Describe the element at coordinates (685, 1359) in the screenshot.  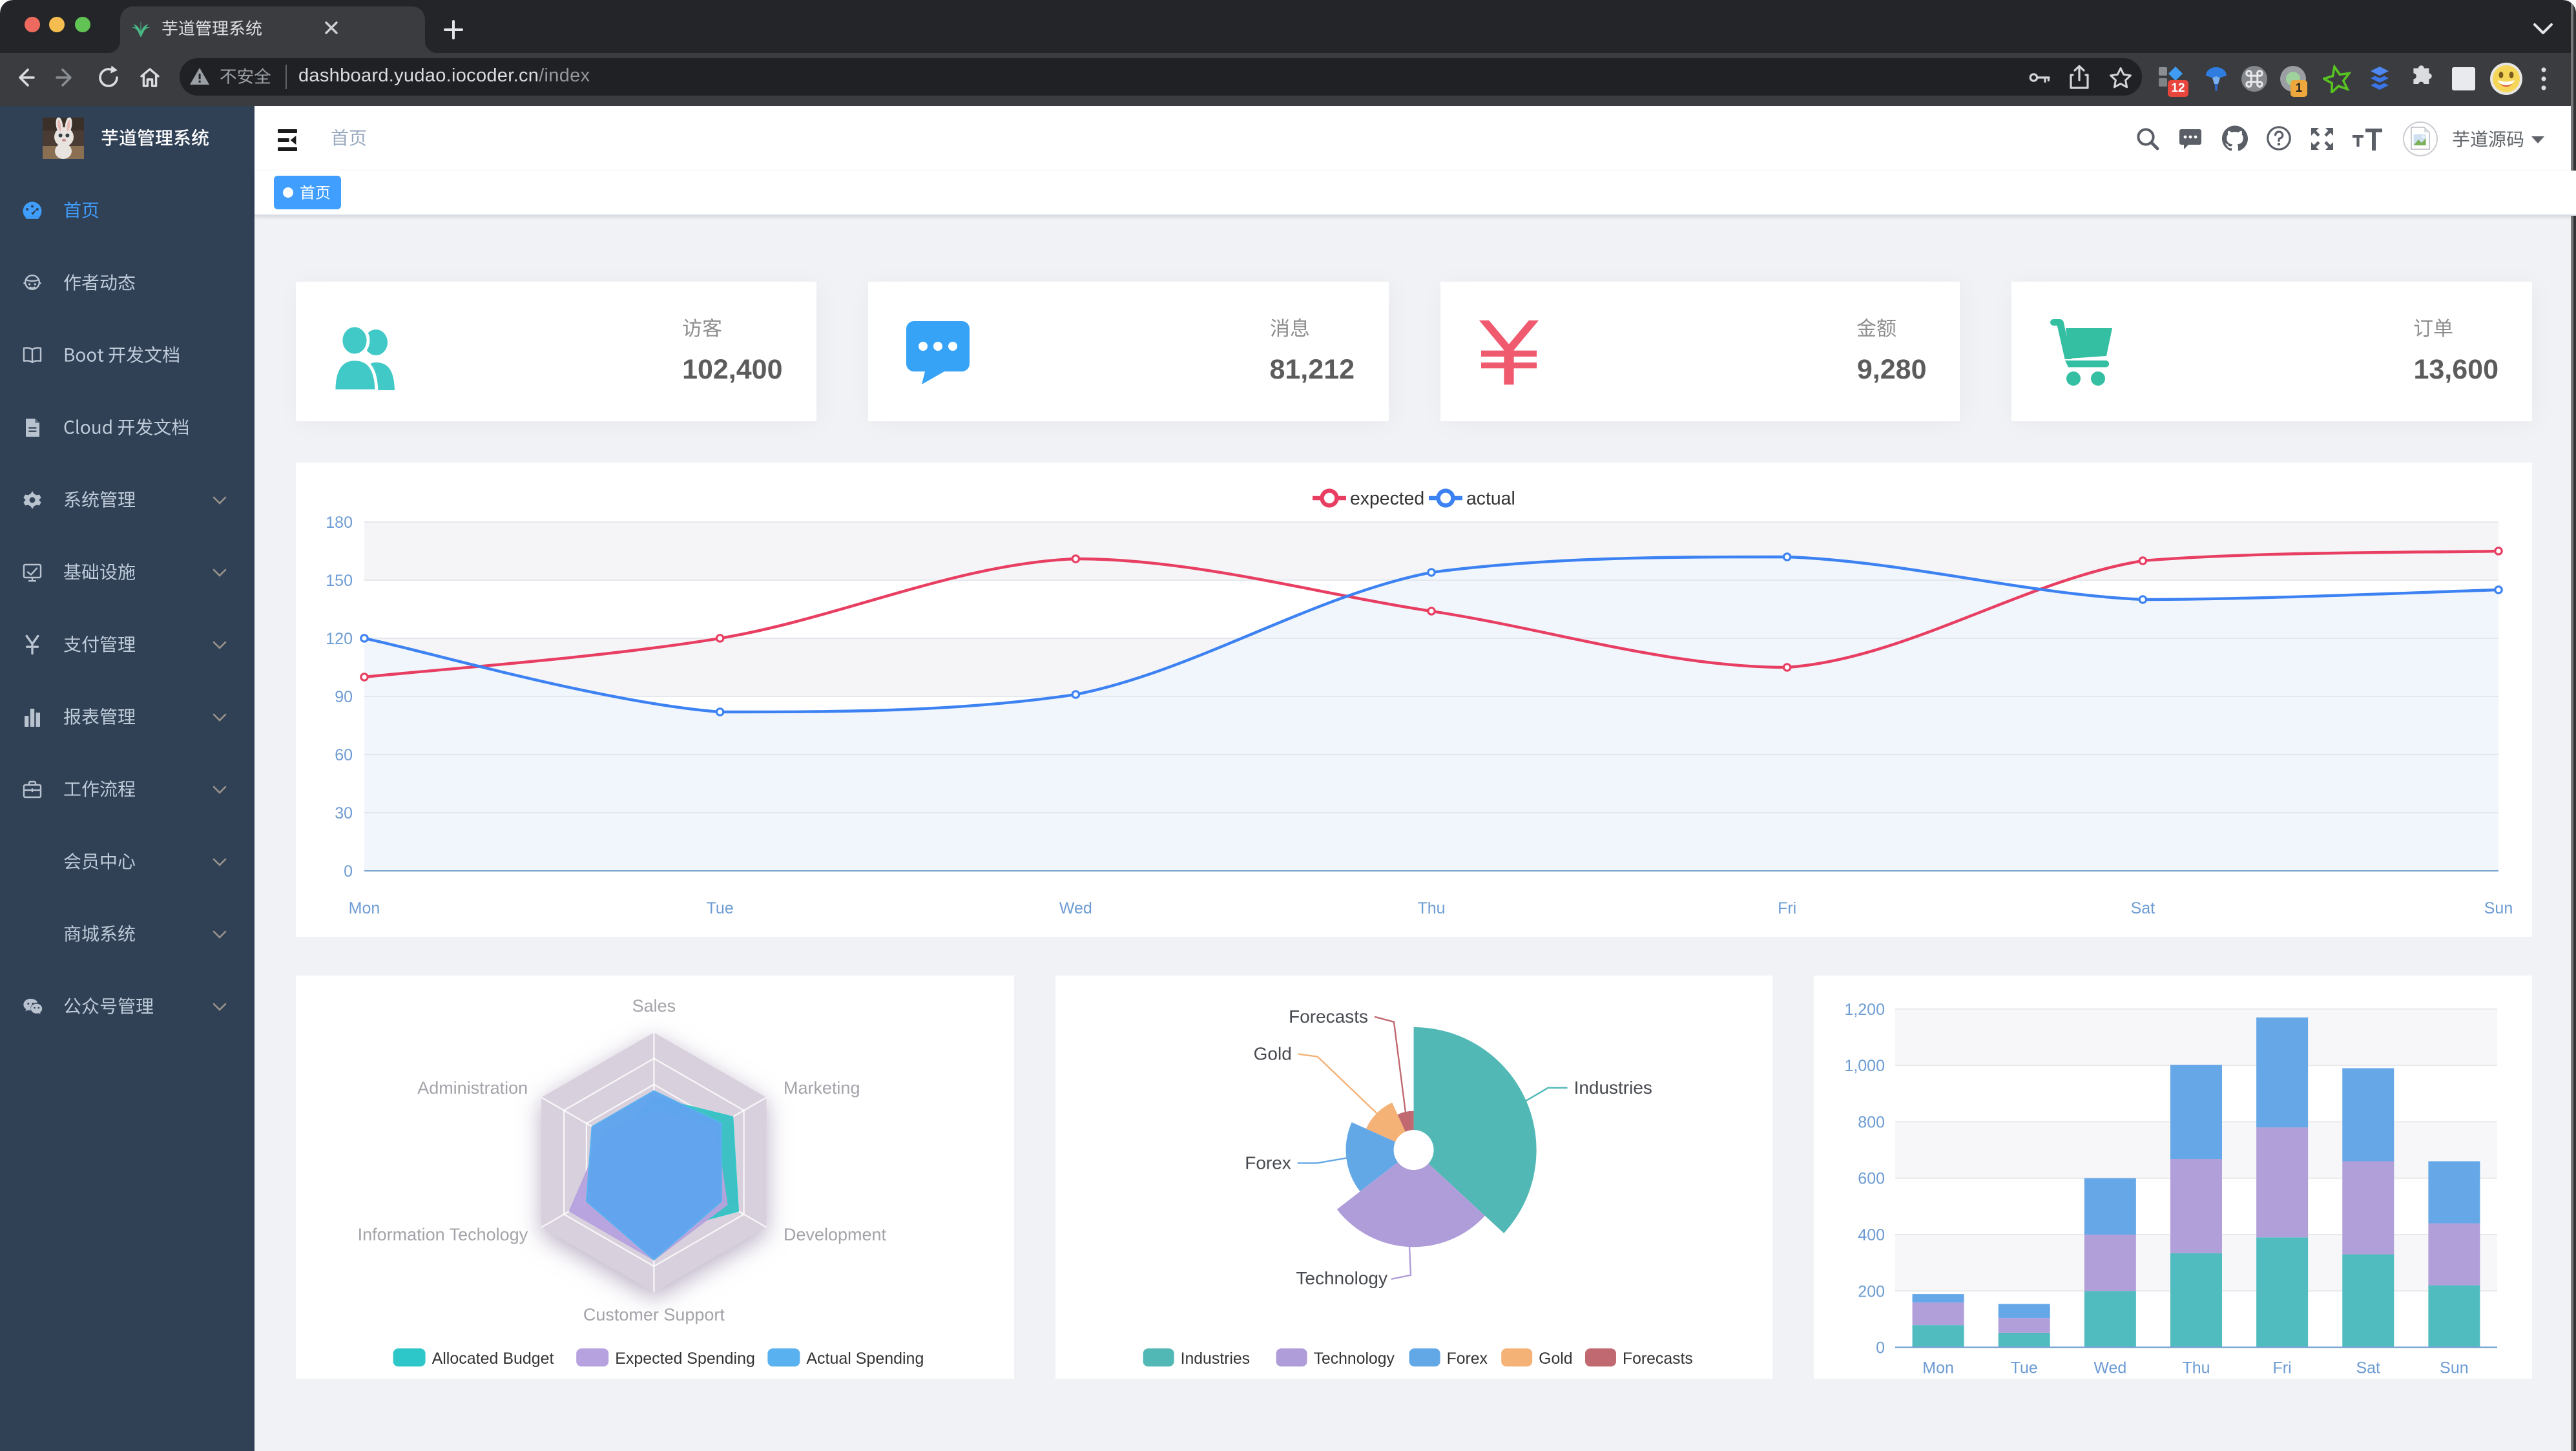
I see `svg-text: Expected Spending` at that location.